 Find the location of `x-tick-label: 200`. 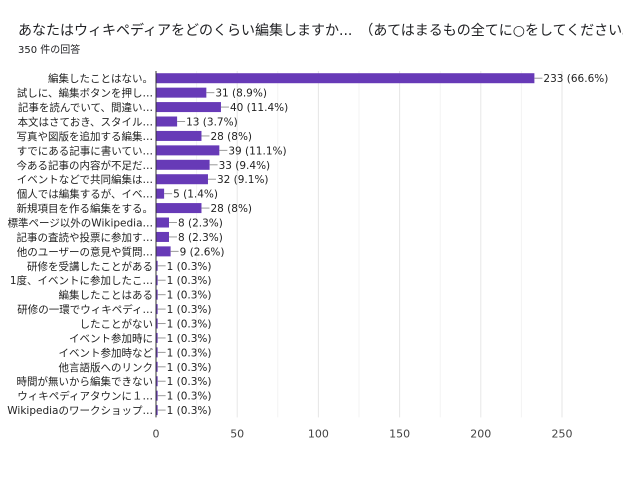

x-tick-label: 200 is located at coordinates (480, 433).